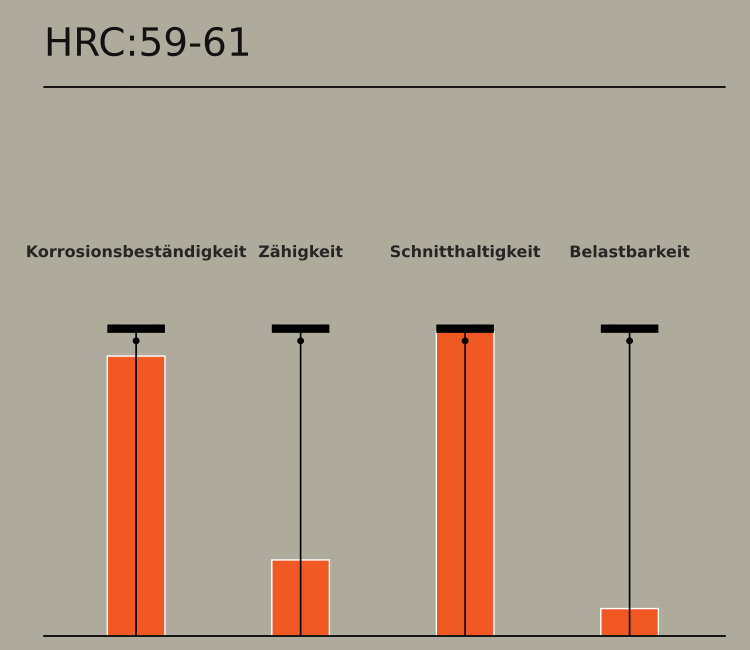 This screenshot has height=650, width=750. I want to click on x-tick-label: Schnitthaltigkeit, so click(465, 252).